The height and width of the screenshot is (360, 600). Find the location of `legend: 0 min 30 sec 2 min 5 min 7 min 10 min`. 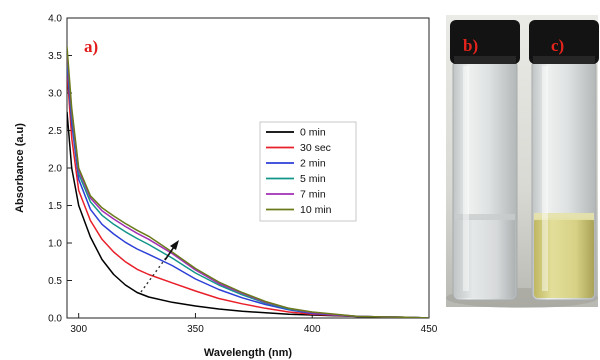

legend: 0 min 30 sec 2 min 5 min 7 min 10 min is located at coordinates (308, 171).